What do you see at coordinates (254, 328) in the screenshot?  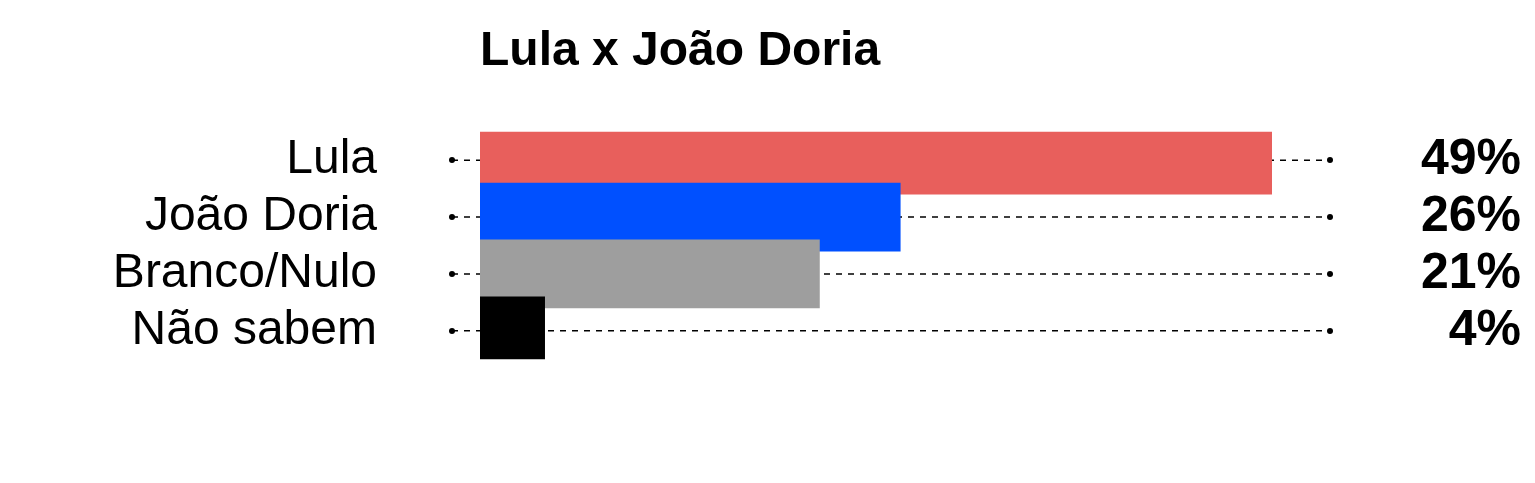 I see `y-tick-label: Não sabem` at bounding box center [254, 328].